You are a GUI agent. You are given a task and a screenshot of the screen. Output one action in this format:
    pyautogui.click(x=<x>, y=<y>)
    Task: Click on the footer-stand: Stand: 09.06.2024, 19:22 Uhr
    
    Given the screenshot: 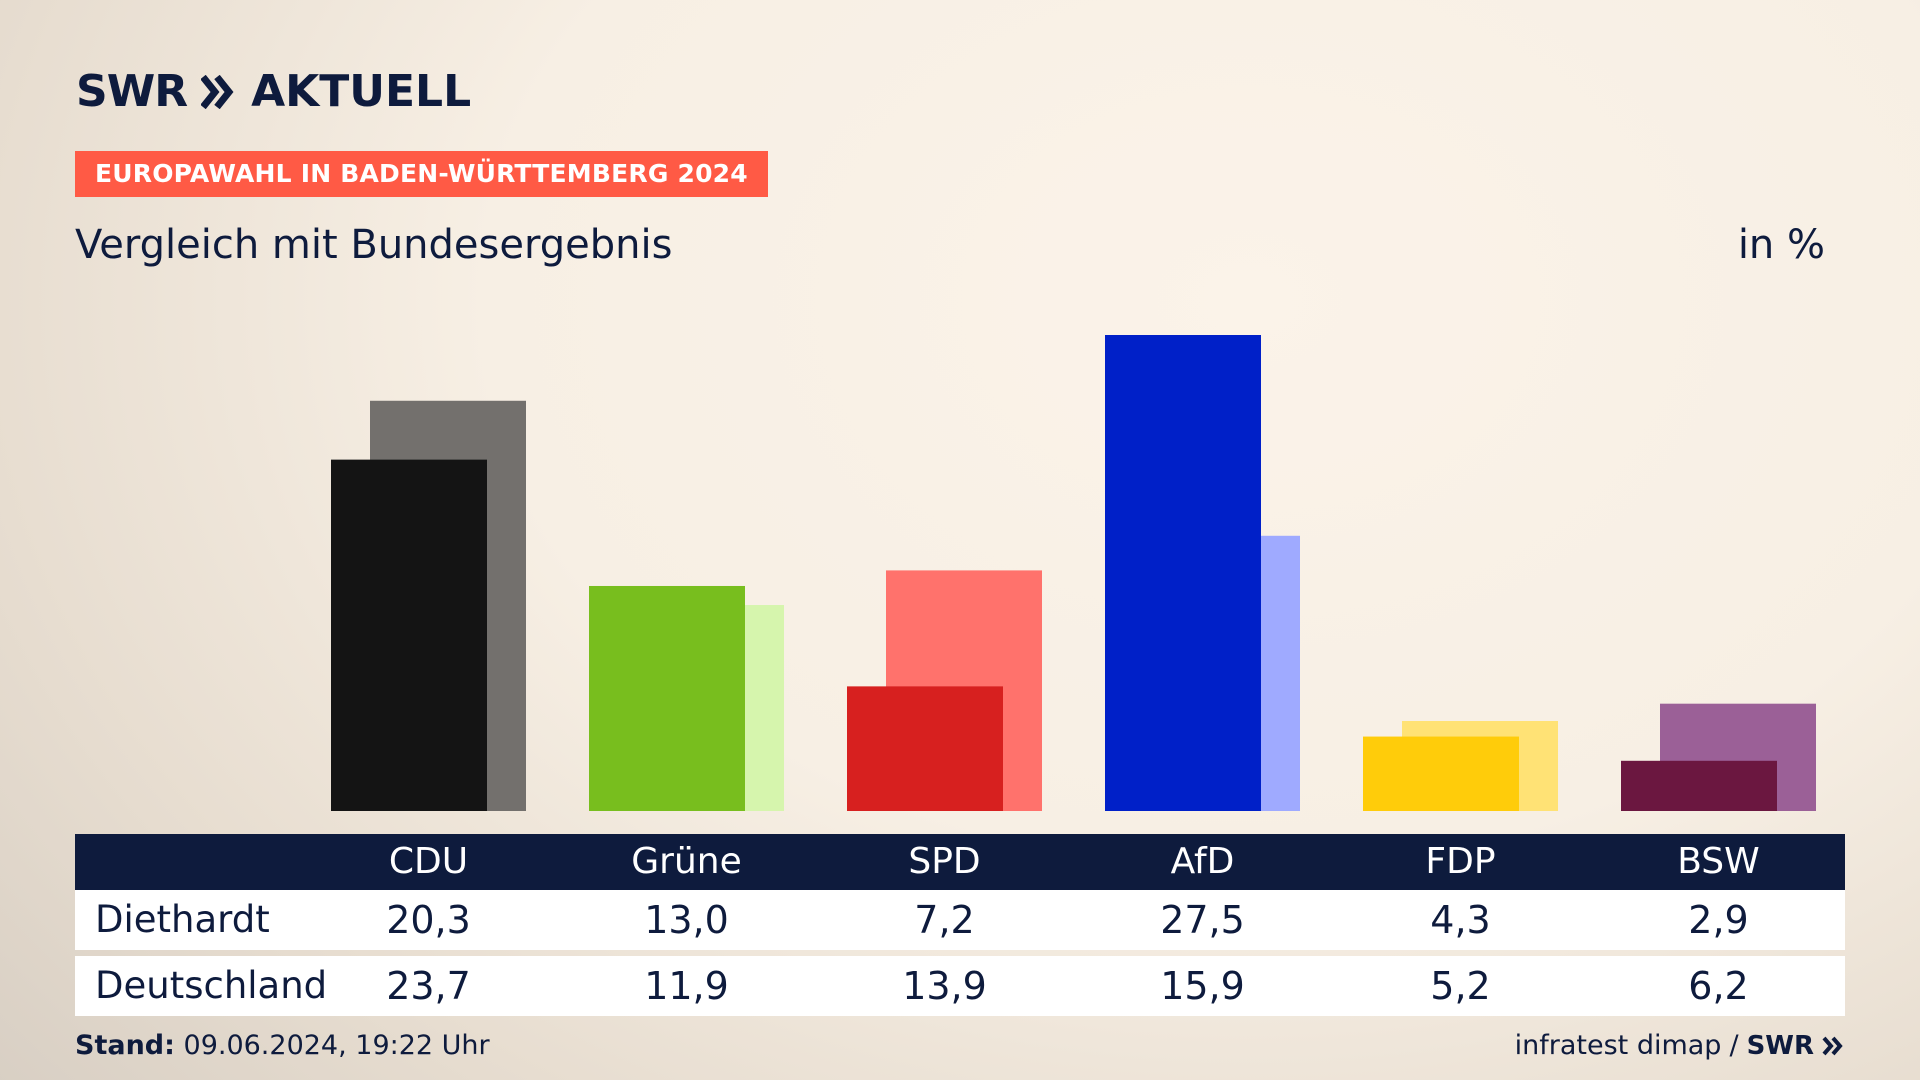 What is the action you would take?
    pyautogui.click(x=282, y=1045)
    